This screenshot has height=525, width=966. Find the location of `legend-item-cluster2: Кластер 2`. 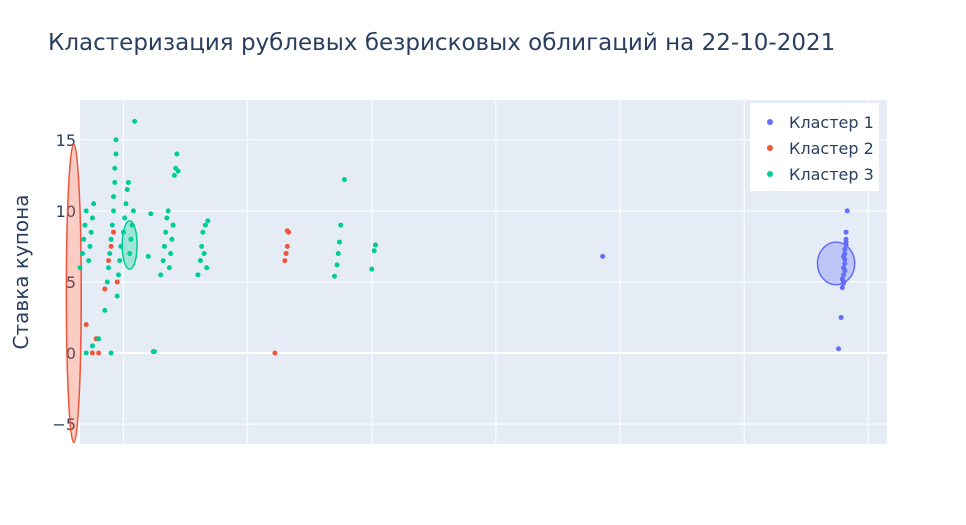

legend-item-cluster2: Кластер 2 is located at coordinates (820, 148).